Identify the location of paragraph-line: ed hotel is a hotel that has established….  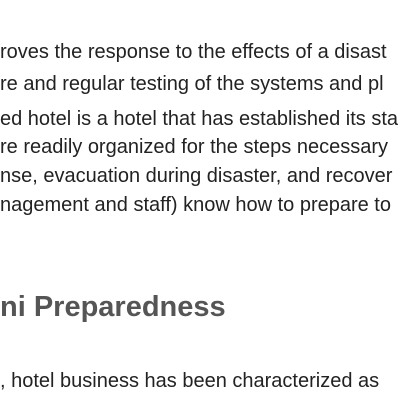
(199, 119).